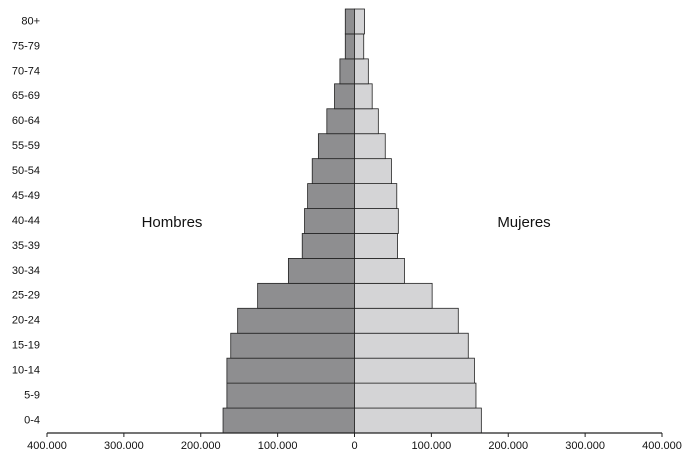  I want to click on y-tick-label: 45-49, so click(26, 196).